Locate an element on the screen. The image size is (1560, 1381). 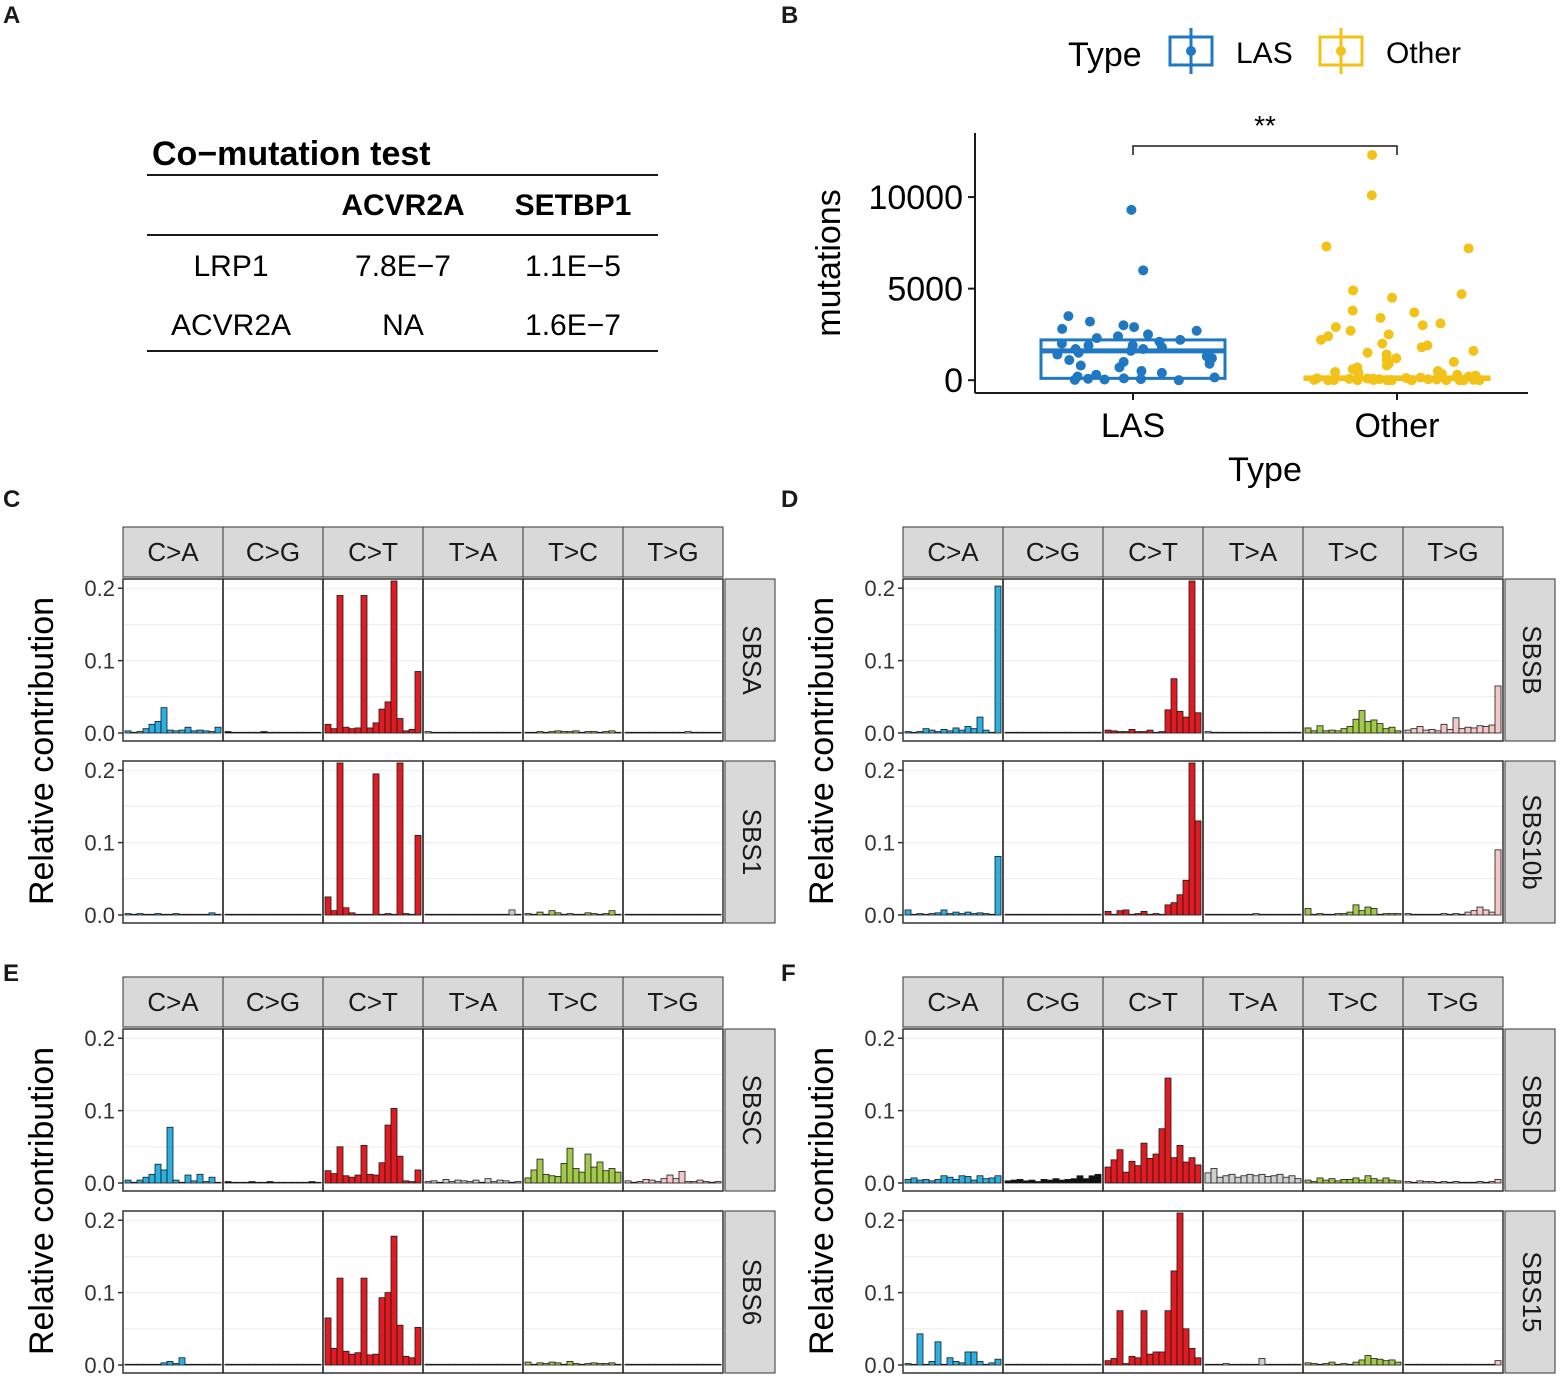
facet-strip-label: T>C is located at coordinates (573, 1002).